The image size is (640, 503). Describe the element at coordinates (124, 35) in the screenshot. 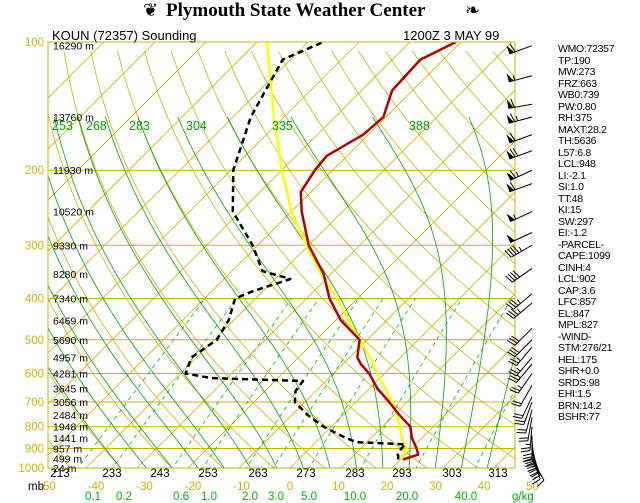

I see `station-label: KOUN (72357) Sounding` at that location.